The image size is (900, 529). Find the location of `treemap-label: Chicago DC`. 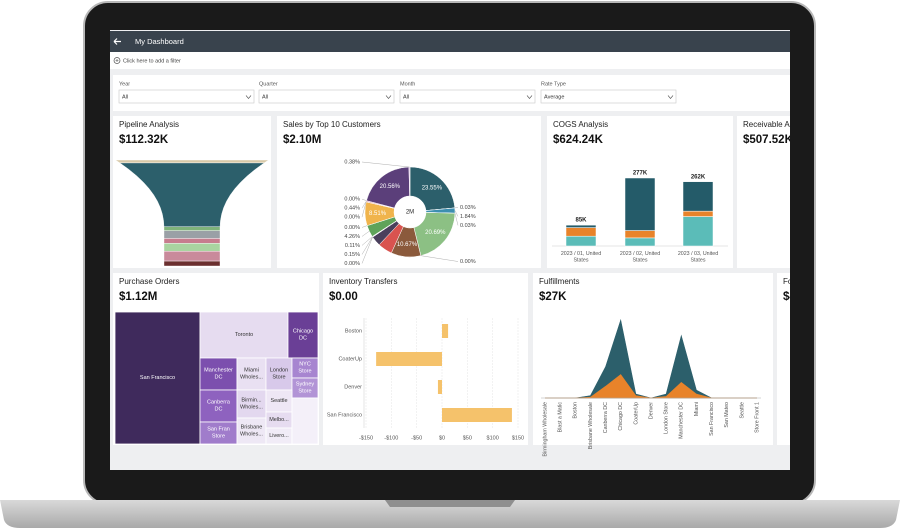

treemap-label: Chicago DC is located at coordinates (303, 335).